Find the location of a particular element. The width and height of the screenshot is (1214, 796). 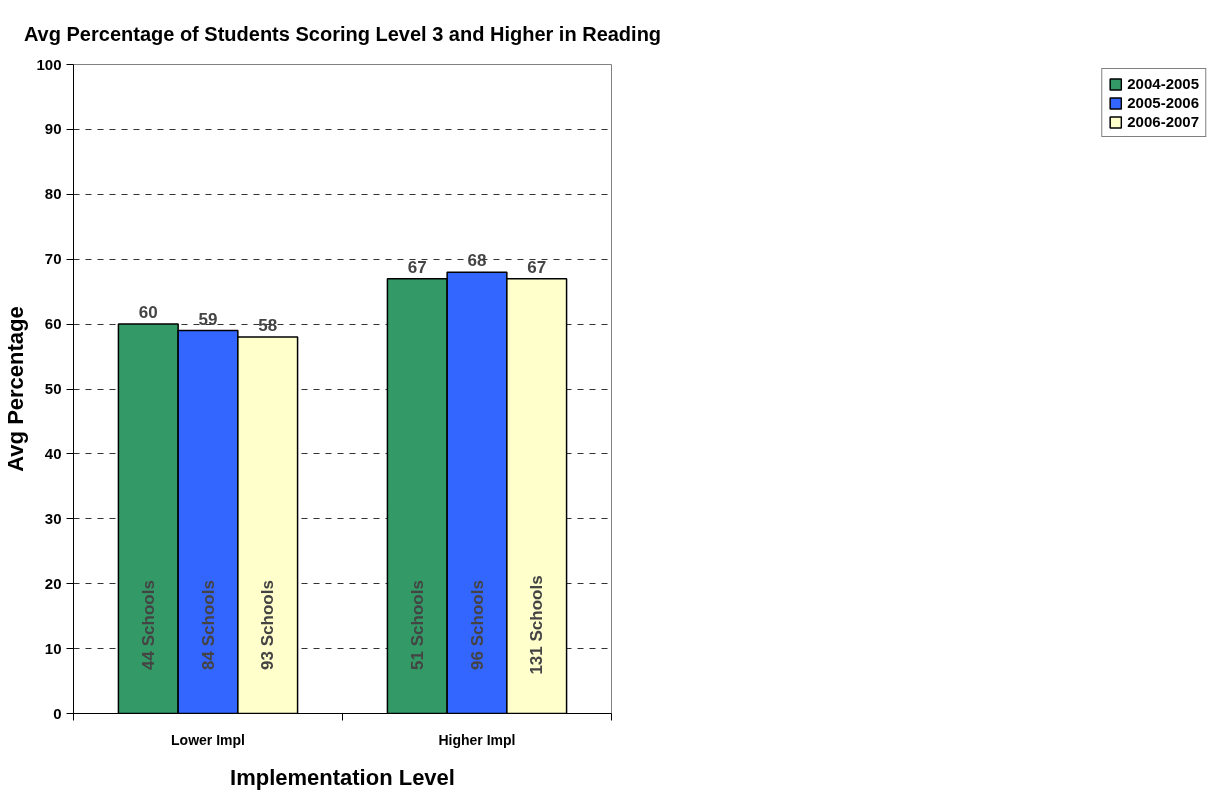

y-tick-label: 60 is located at coordinates (53, 324).